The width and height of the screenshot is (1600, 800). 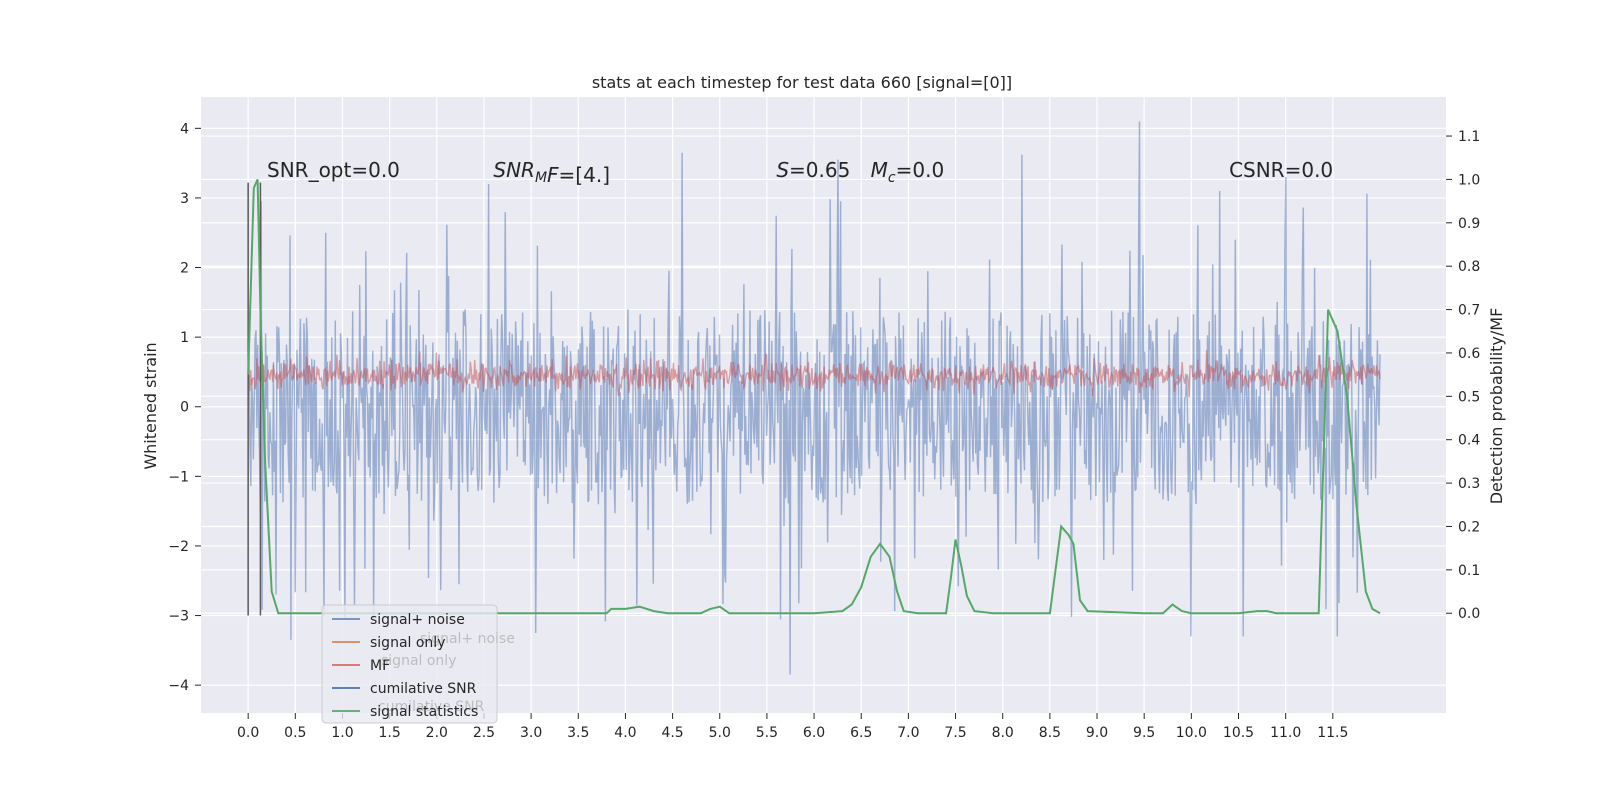 What do you see at coordinates (407, 643) in the screenshot?
I see `legend-label: signal only` at bounding box center [407, 643].